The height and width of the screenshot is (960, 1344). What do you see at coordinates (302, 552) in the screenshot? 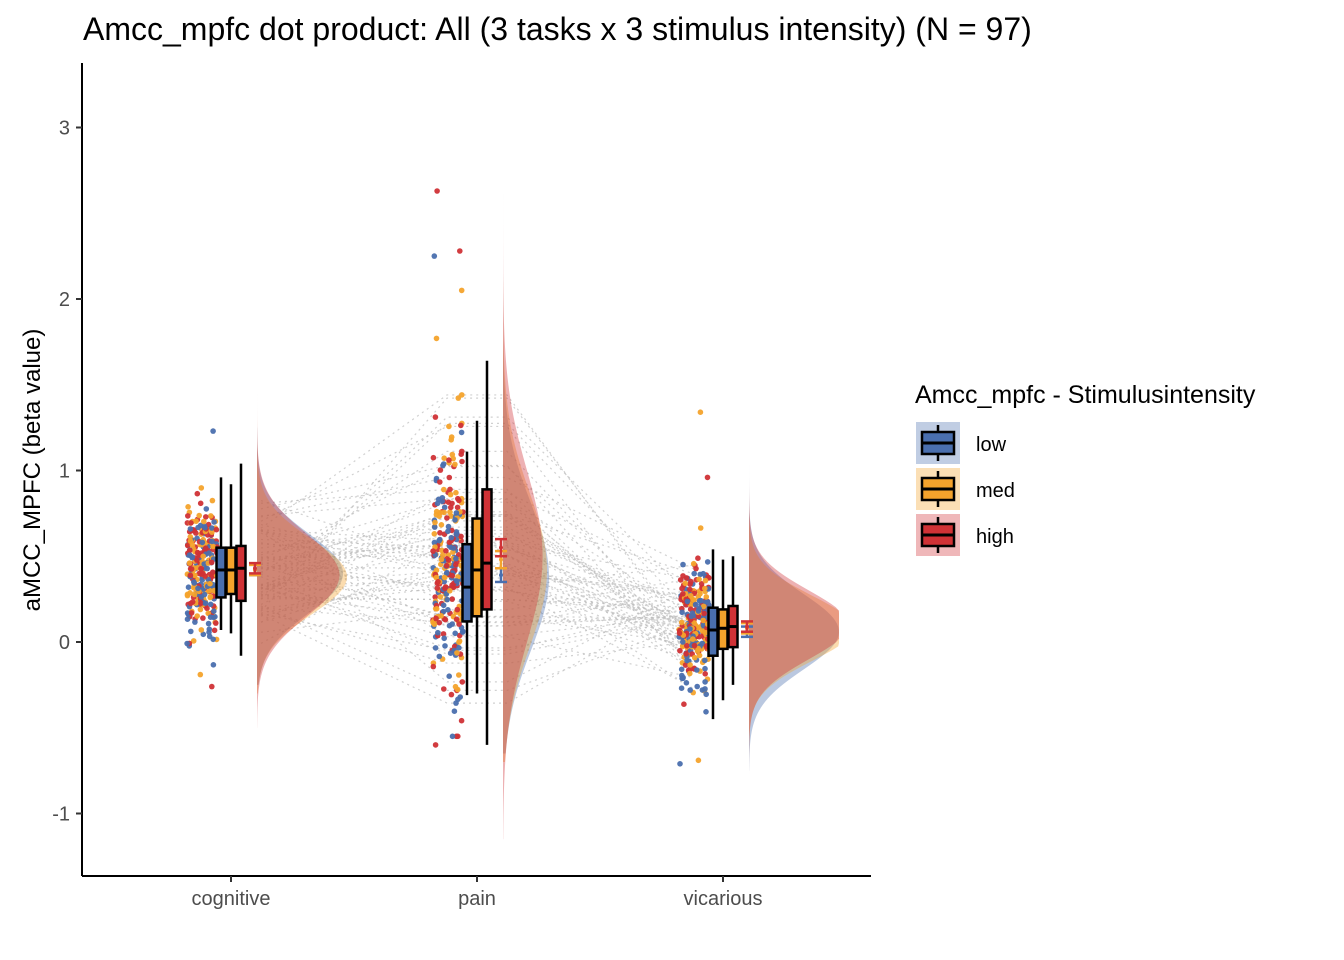
I see `density-med-cognitive` at bounding box center [302, 552].